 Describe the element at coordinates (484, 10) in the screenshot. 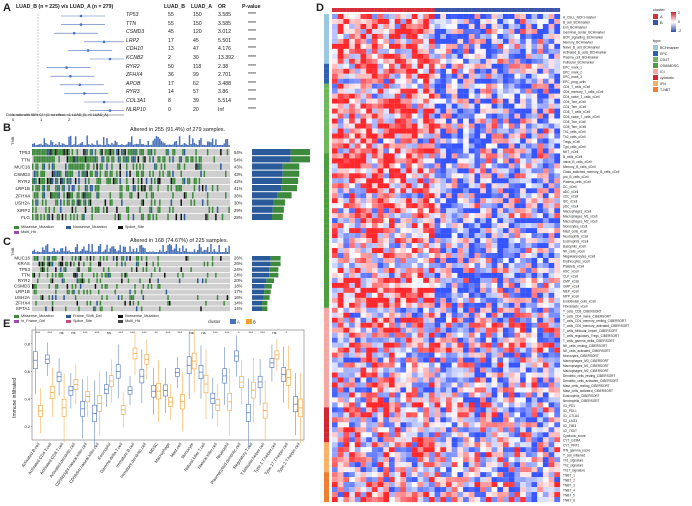

I see `cluster-bar` at that location.